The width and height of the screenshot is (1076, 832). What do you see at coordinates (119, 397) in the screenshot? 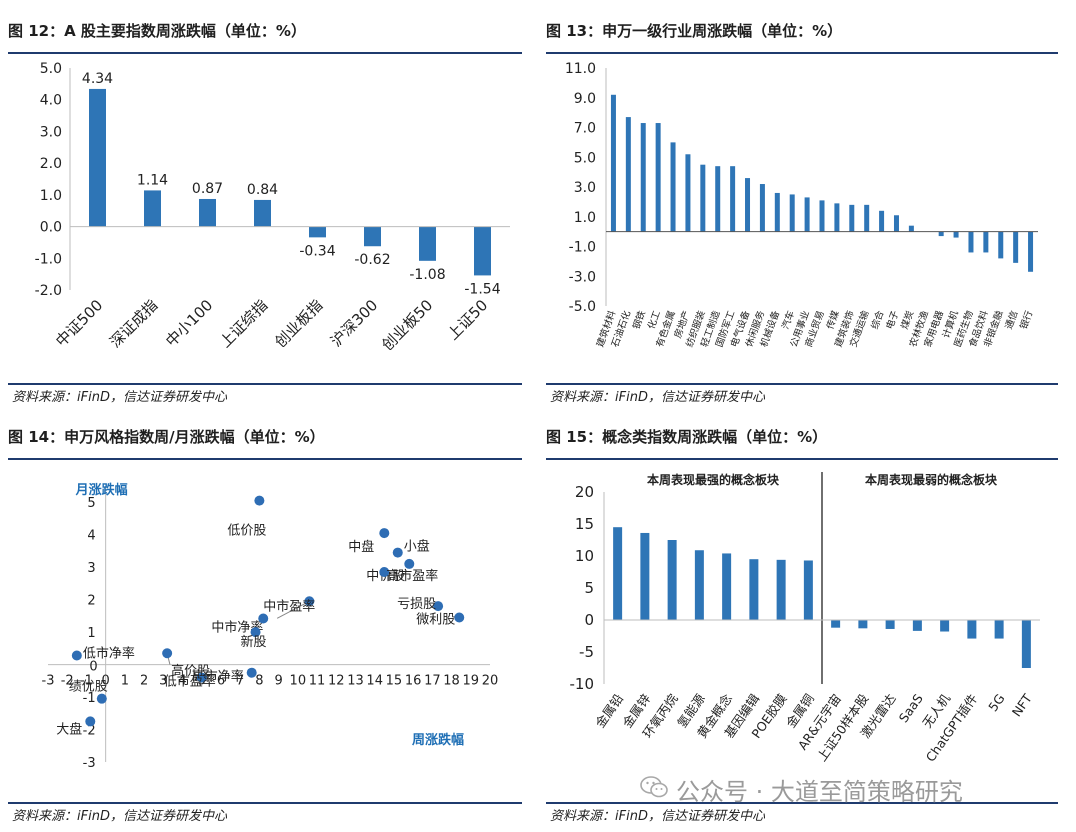
I see `fig12-source: 资料来源：iFinD，信达证券研发中心` at bounding box center [119, 397].